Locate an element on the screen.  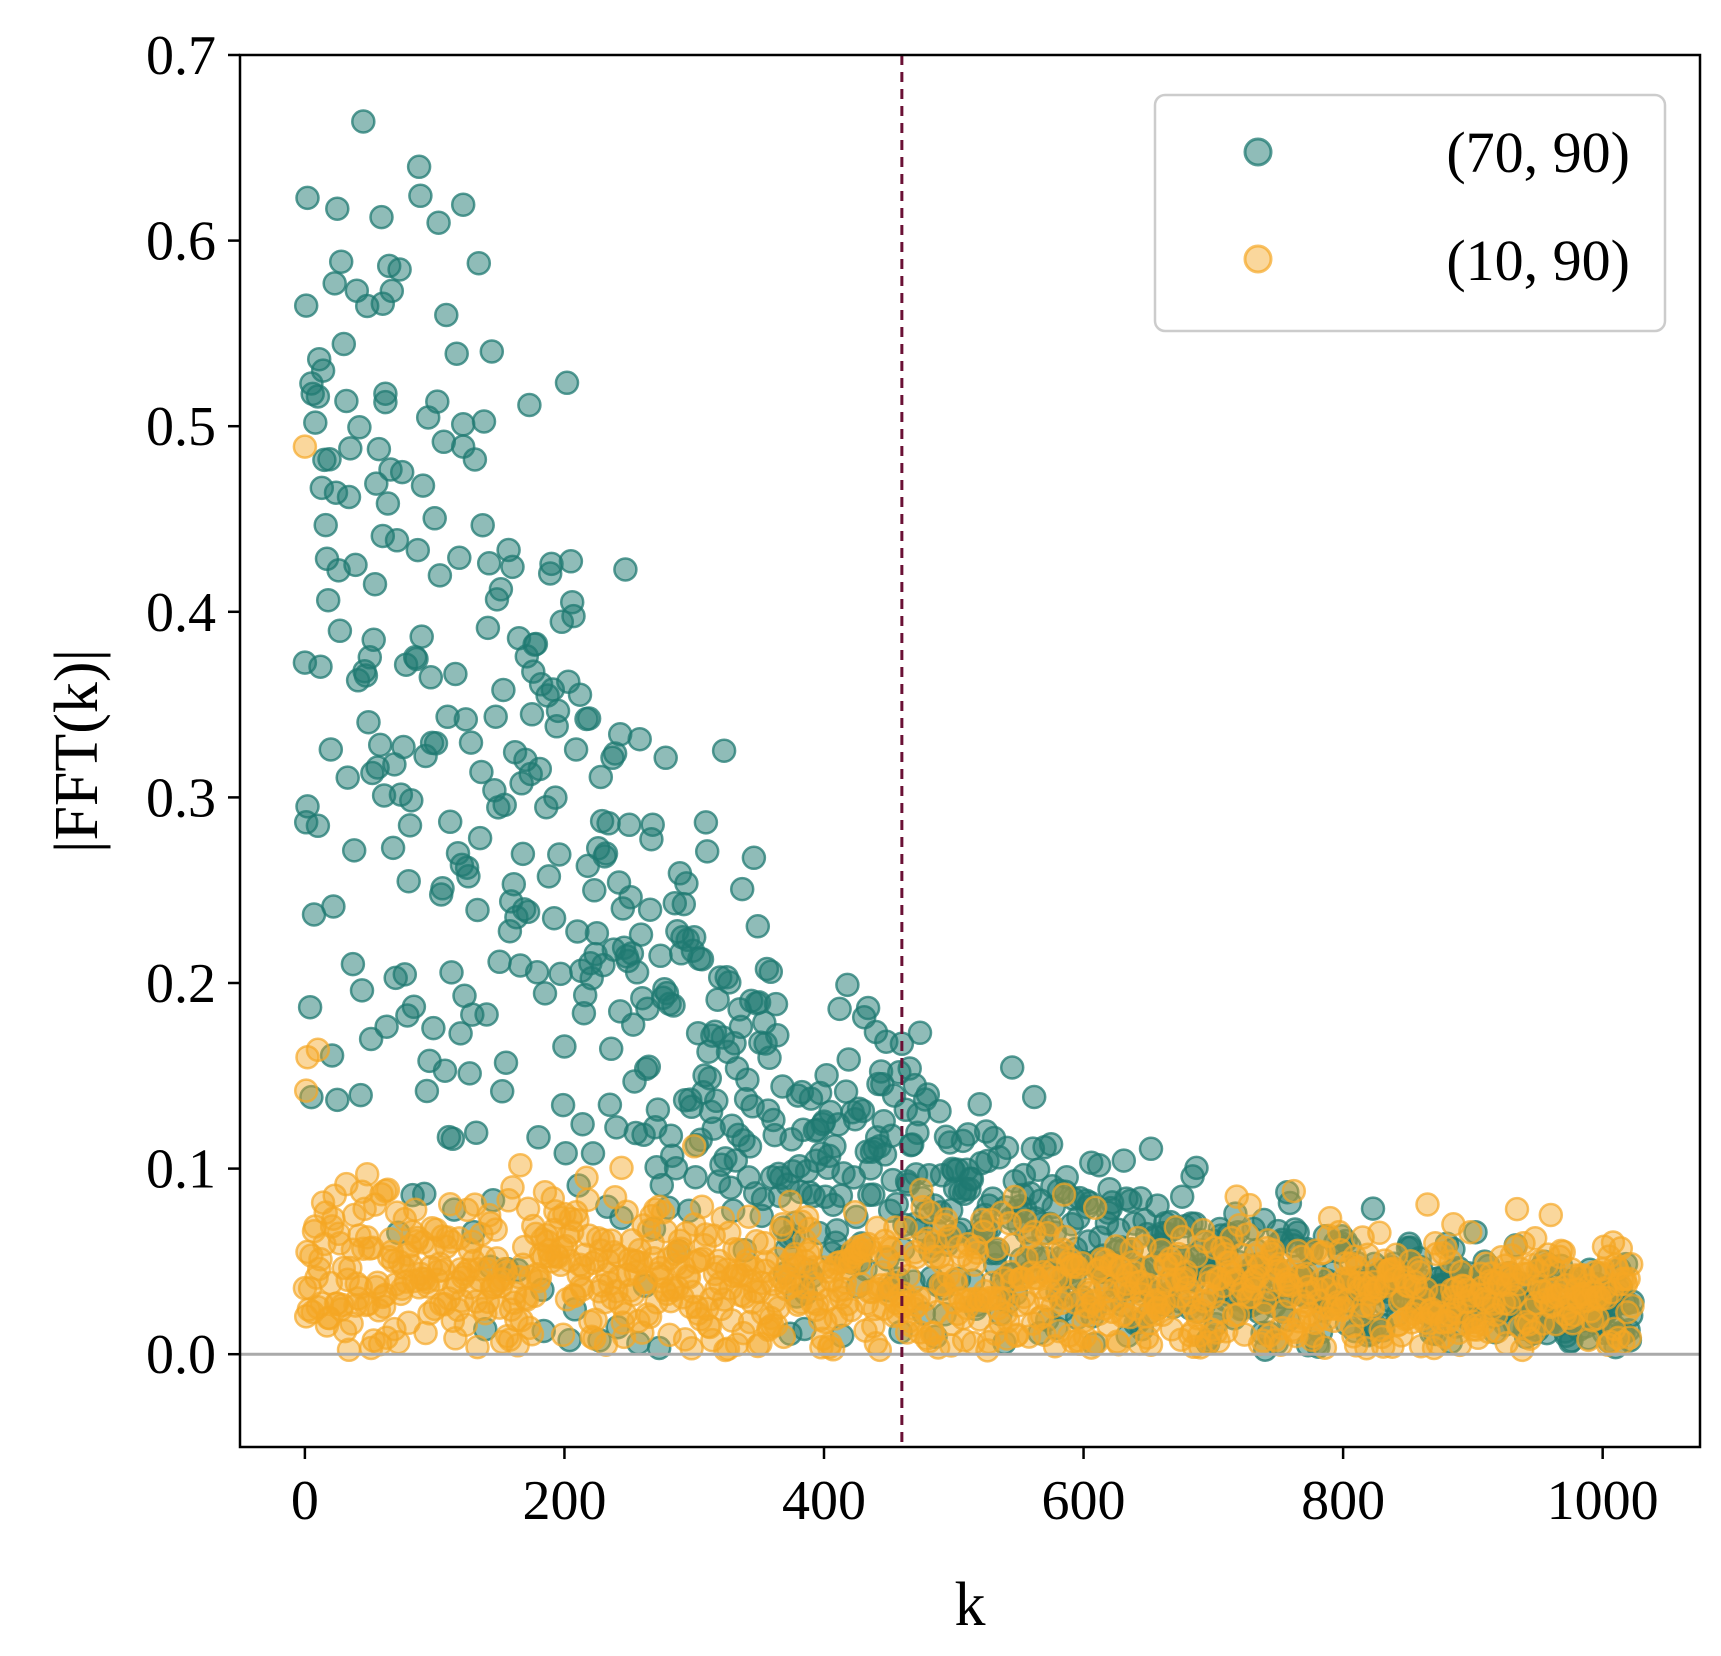
y-tick-label: 0.4 is located at coordinates (181, 613).